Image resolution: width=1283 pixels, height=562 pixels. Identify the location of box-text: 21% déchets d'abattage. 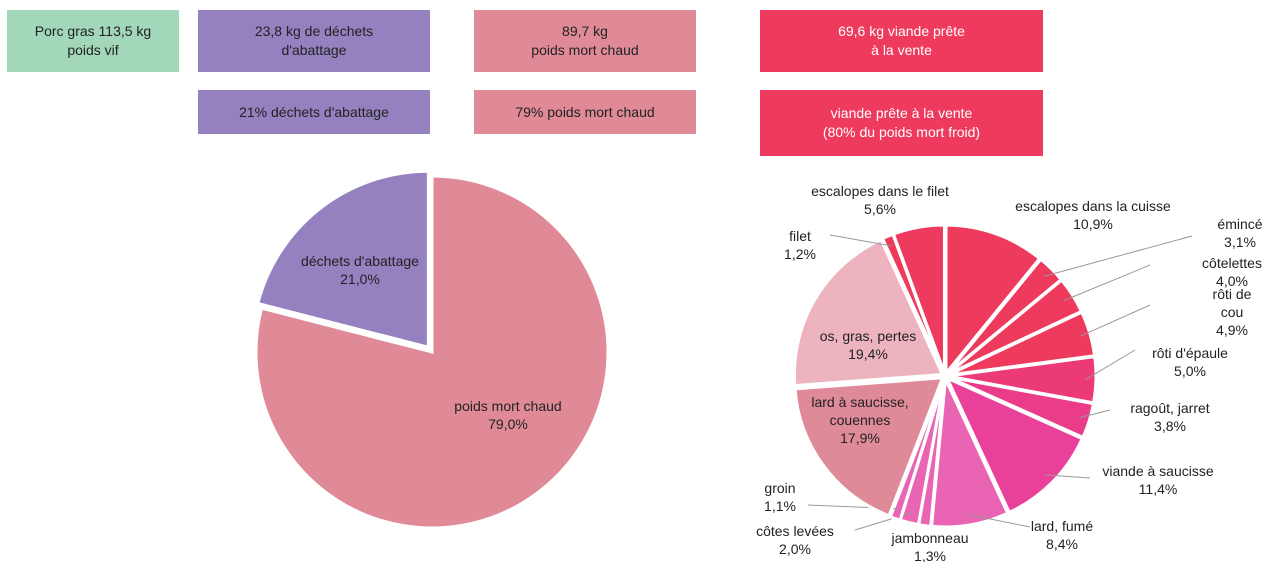
(314, 111).